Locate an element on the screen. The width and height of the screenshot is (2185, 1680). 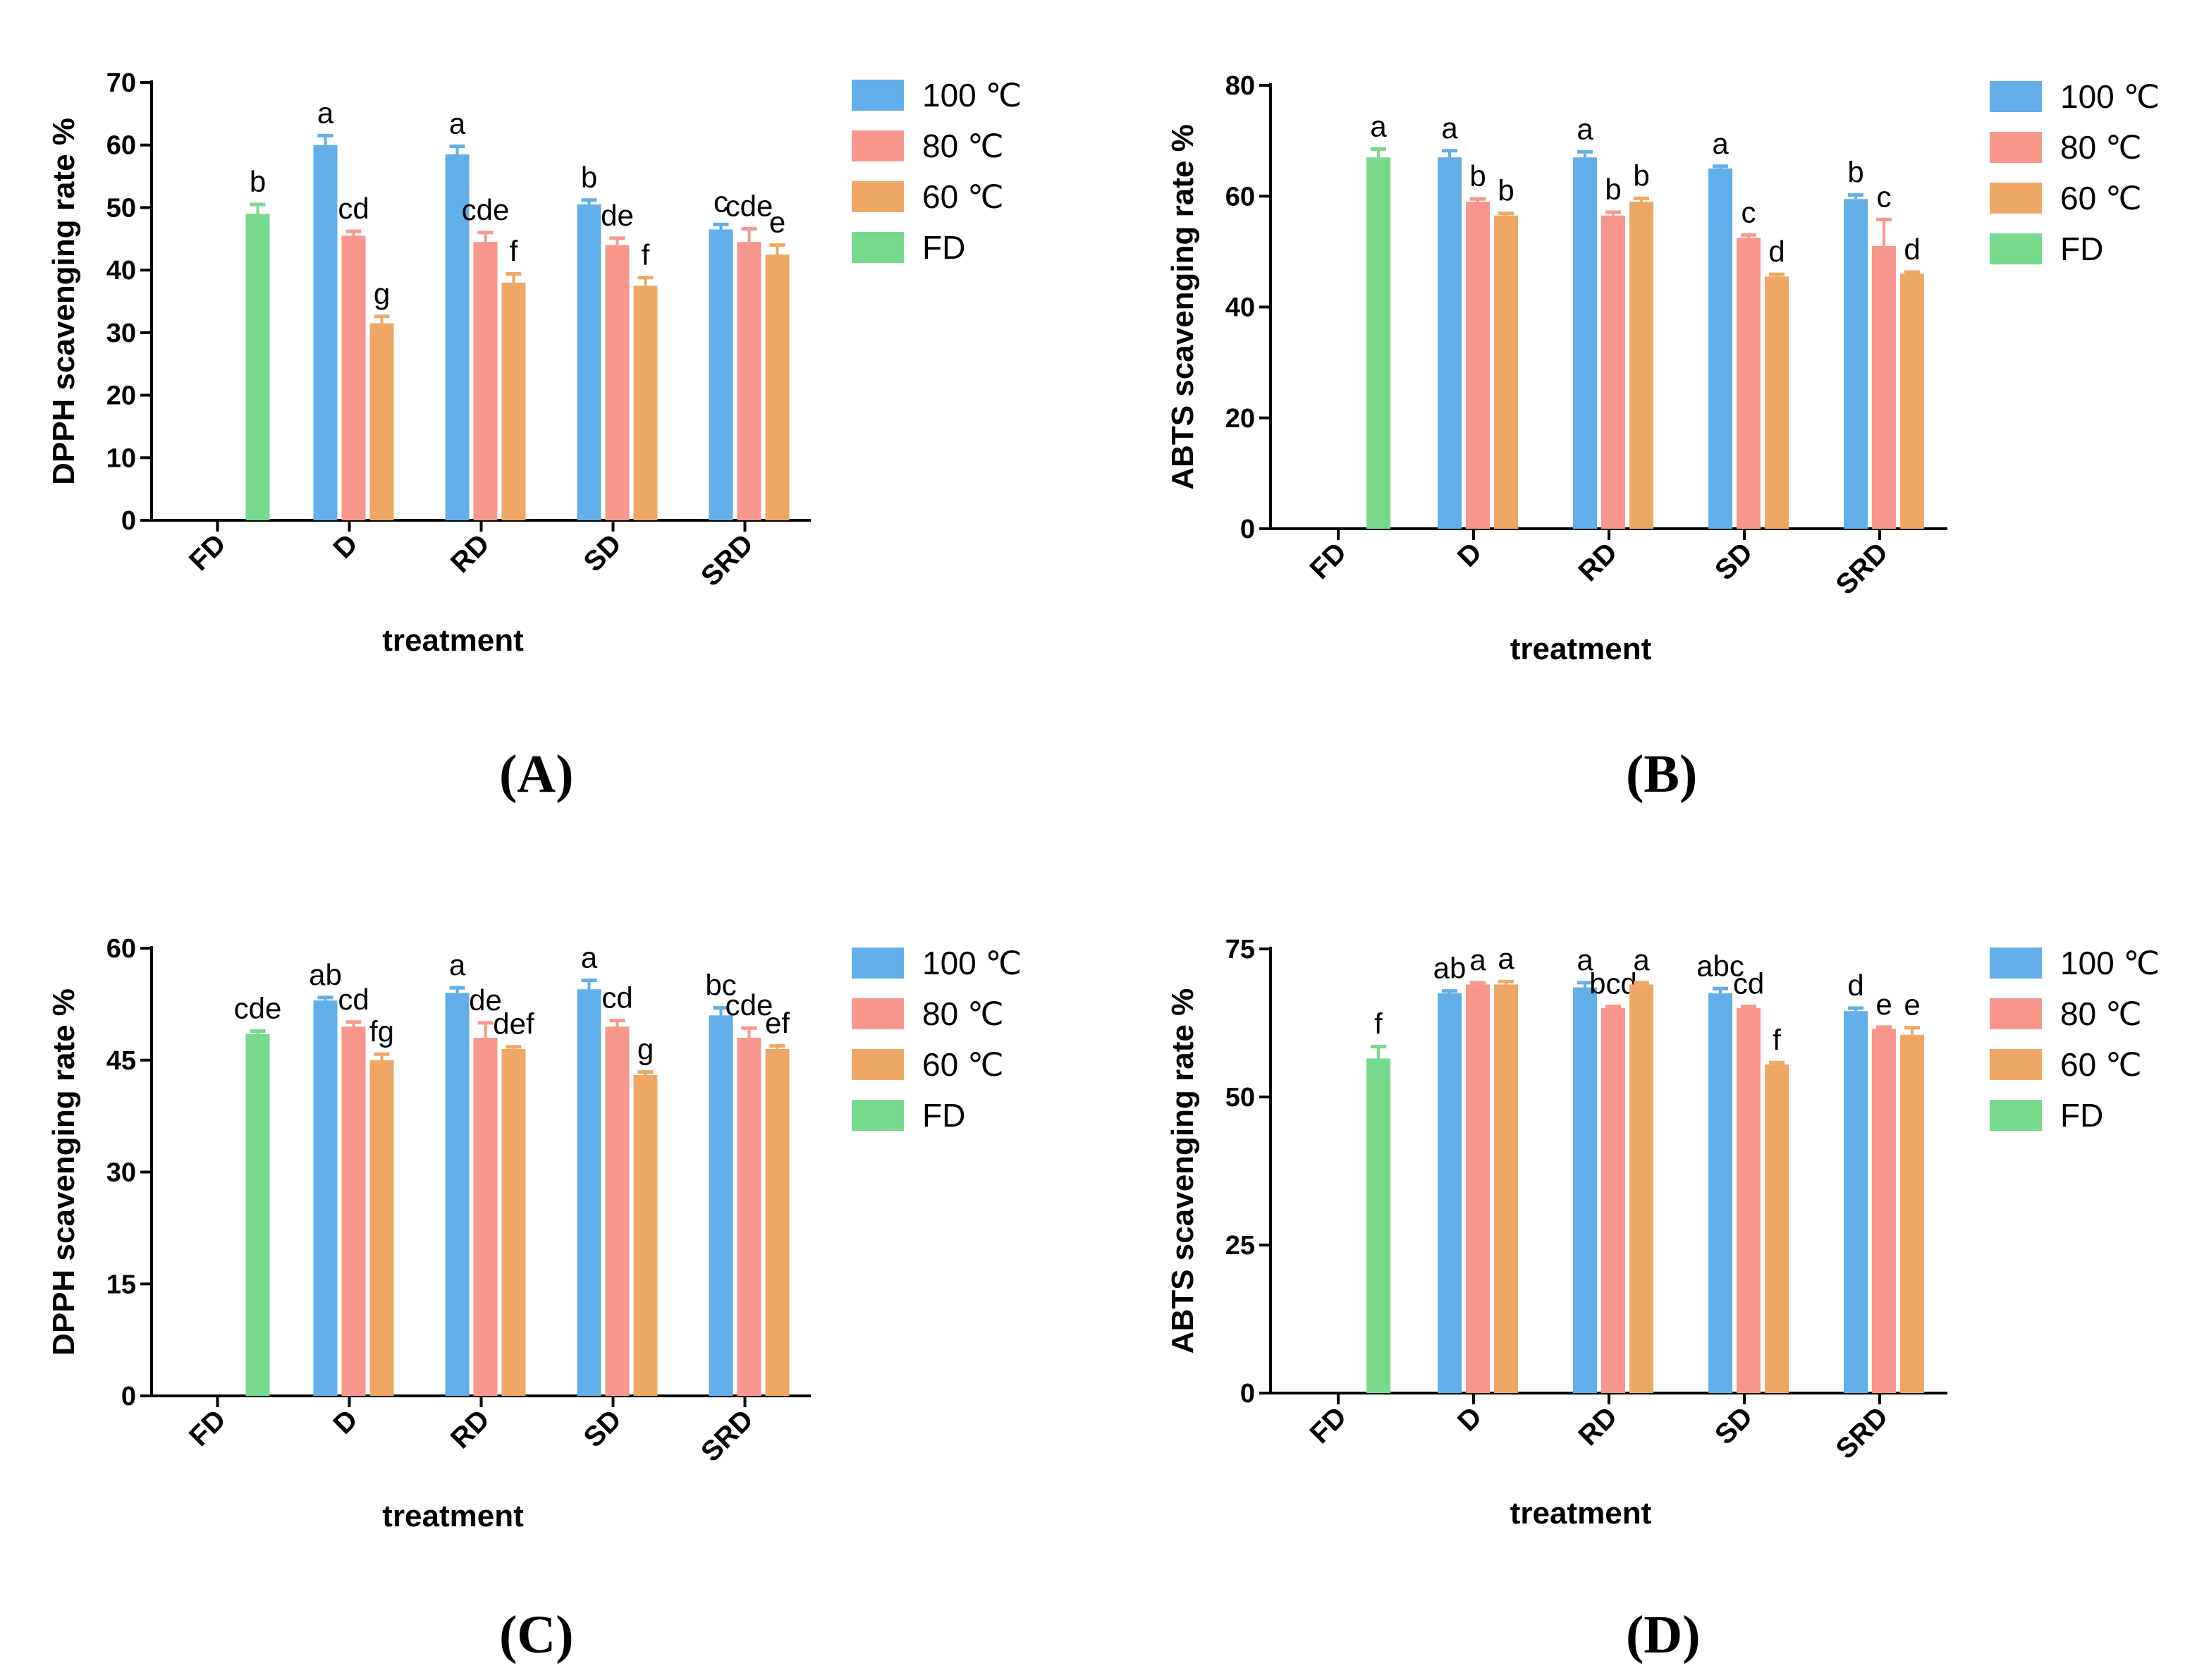
y-tick-label: 30 is located at coordinates (121, 1173).